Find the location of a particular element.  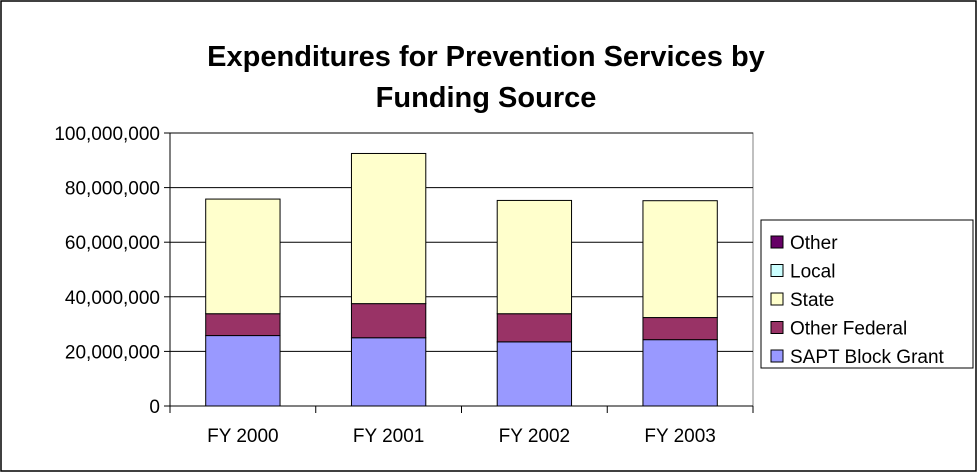

legend-label: SAPT Block Grant is located at coordinates (867, 357).